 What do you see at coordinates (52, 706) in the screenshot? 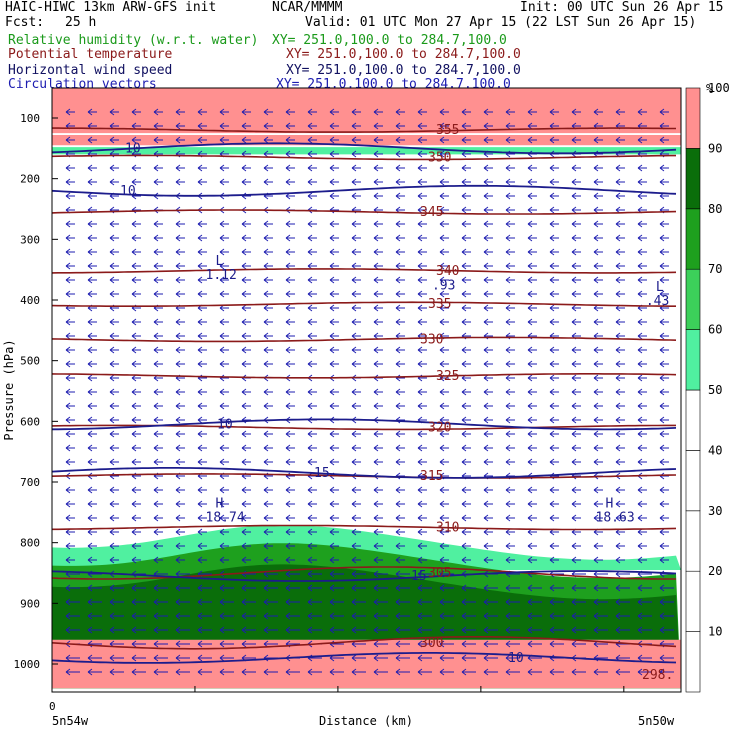
I see `x-start-tick: 0` at bounding box center [52, 706].